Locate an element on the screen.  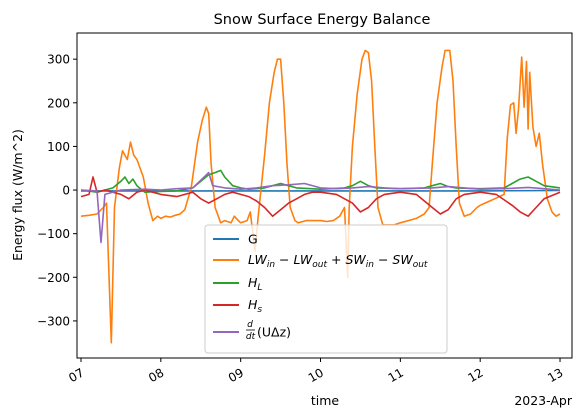
y-axis-ticks: −300 −200 −100 0 100 200 300 is located at coordinates (57, 190).